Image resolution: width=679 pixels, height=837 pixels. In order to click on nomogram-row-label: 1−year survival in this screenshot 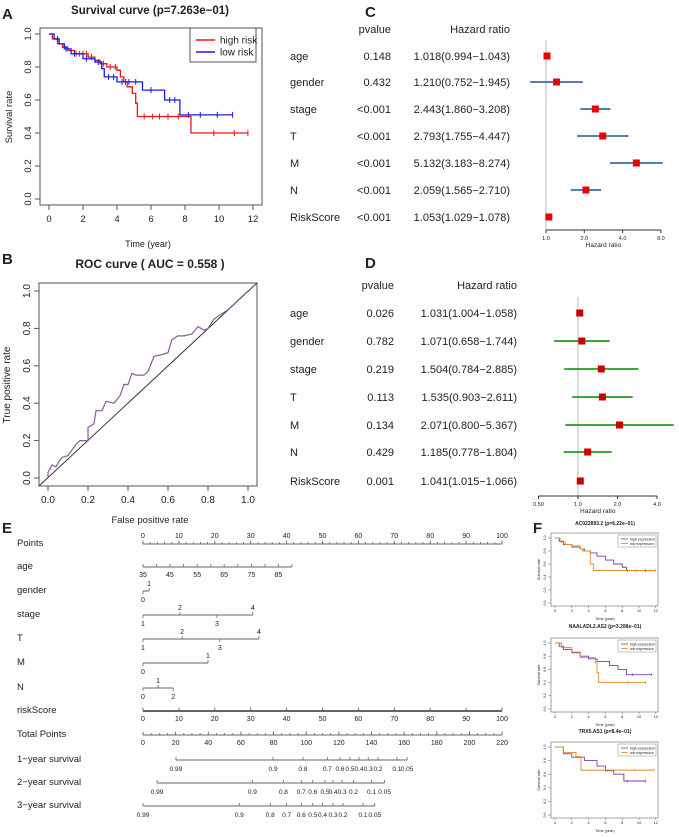, I will do `click(49, 759)`.